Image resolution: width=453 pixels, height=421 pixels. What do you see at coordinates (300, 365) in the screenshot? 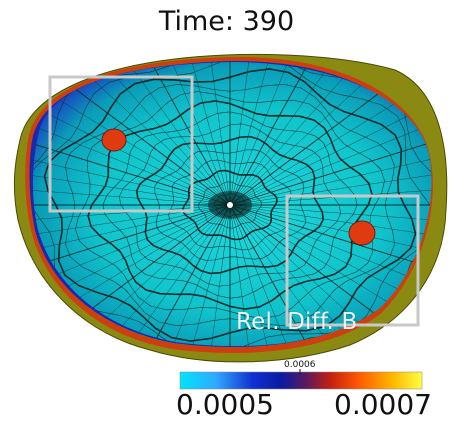
I see `colorbar-mid-label: 0.0006` at bounding box center [300, 365].